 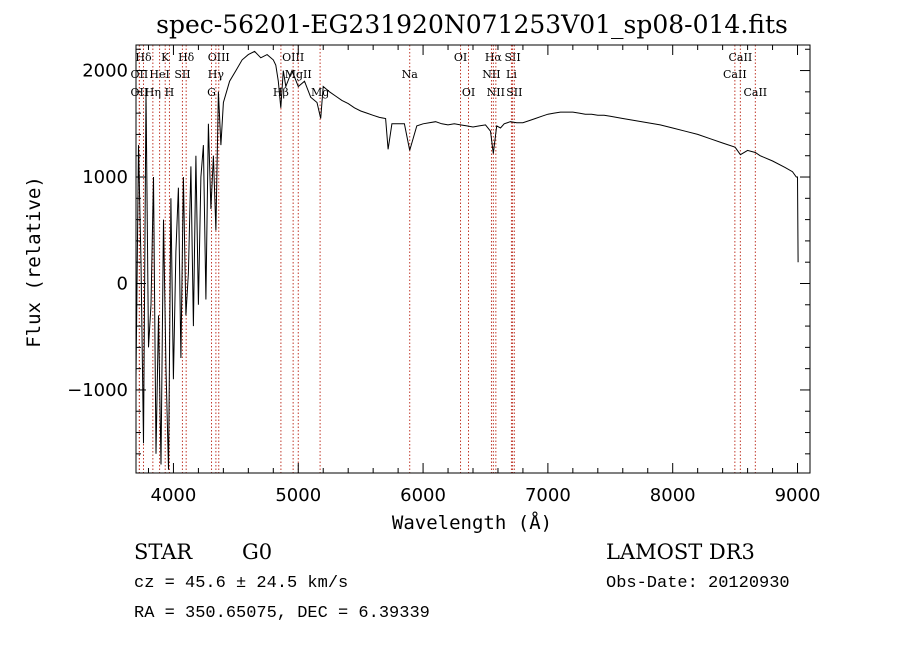 I want to click on y-tick-label: 0, so click(x=122, y=283).